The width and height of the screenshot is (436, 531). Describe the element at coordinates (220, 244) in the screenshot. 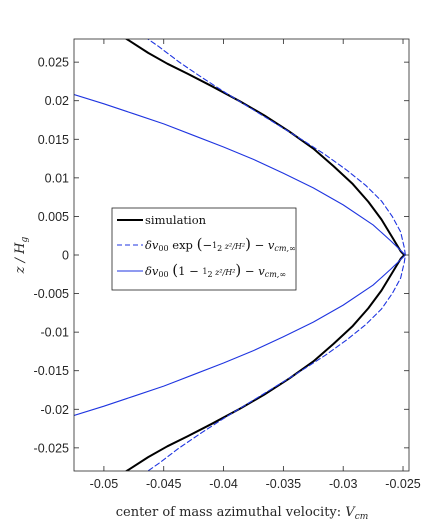

I see `legend-label-gaussian: δv00 exp (−12 z²/H²) − vcm,∞` at that location.